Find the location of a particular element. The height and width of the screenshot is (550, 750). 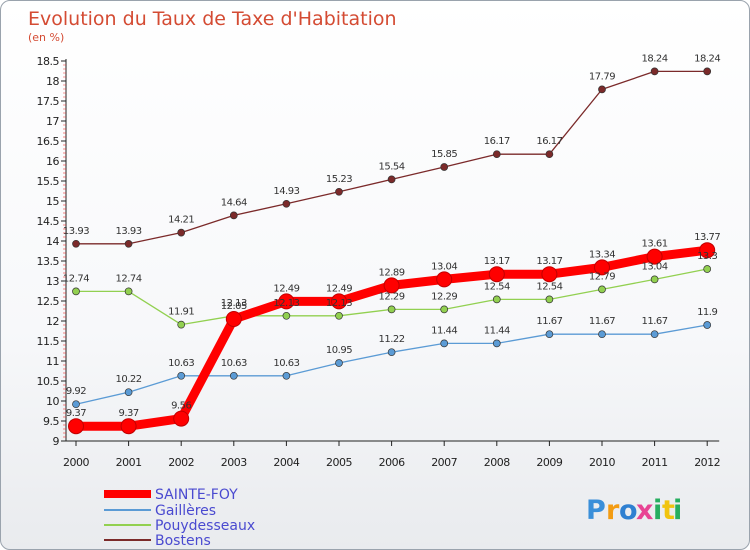

legend-item: SAINTE-FOY is located at coordinates (171, 495).